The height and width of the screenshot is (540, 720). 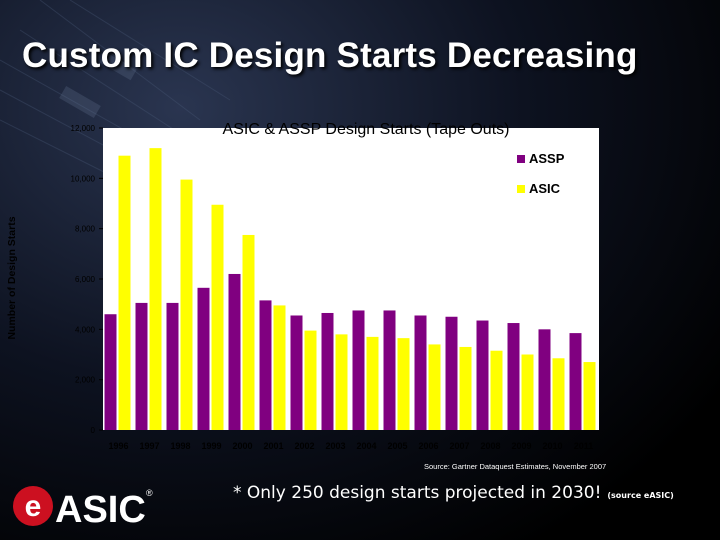 I want to click on bar-assp-2008, so click(x=482, y=375).